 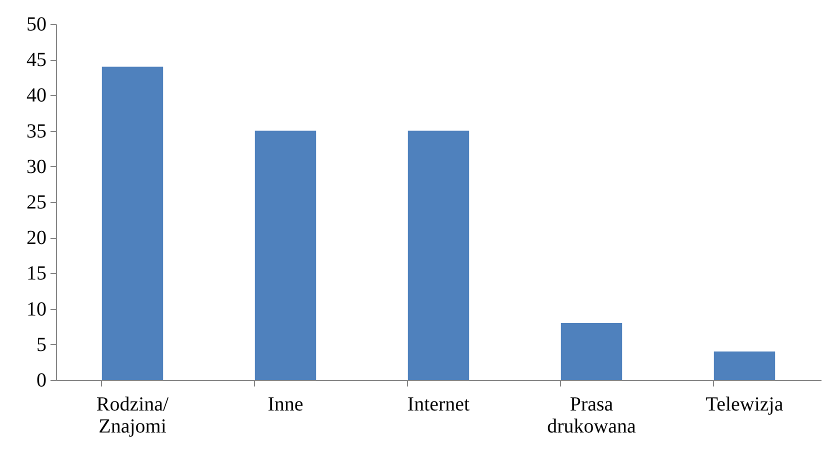 What do you see at coordinates (36, 167) in the screenshot?
I see `y-tick-label: 30` at bounding box center [36, 167].